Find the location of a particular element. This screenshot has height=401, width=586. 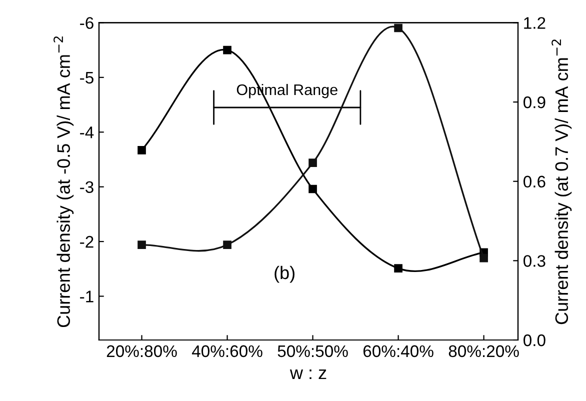

y-tick-label: -3 is located at coordinates (87, 187).